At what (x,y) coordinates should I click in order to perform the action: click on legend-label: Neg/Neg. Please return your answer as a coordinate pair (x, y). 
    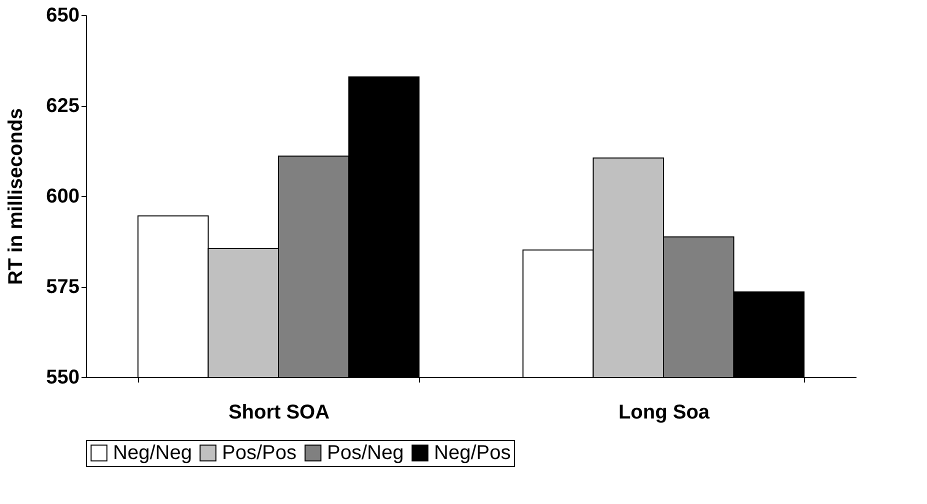
    Looking at the image, I should click on (152, 453).